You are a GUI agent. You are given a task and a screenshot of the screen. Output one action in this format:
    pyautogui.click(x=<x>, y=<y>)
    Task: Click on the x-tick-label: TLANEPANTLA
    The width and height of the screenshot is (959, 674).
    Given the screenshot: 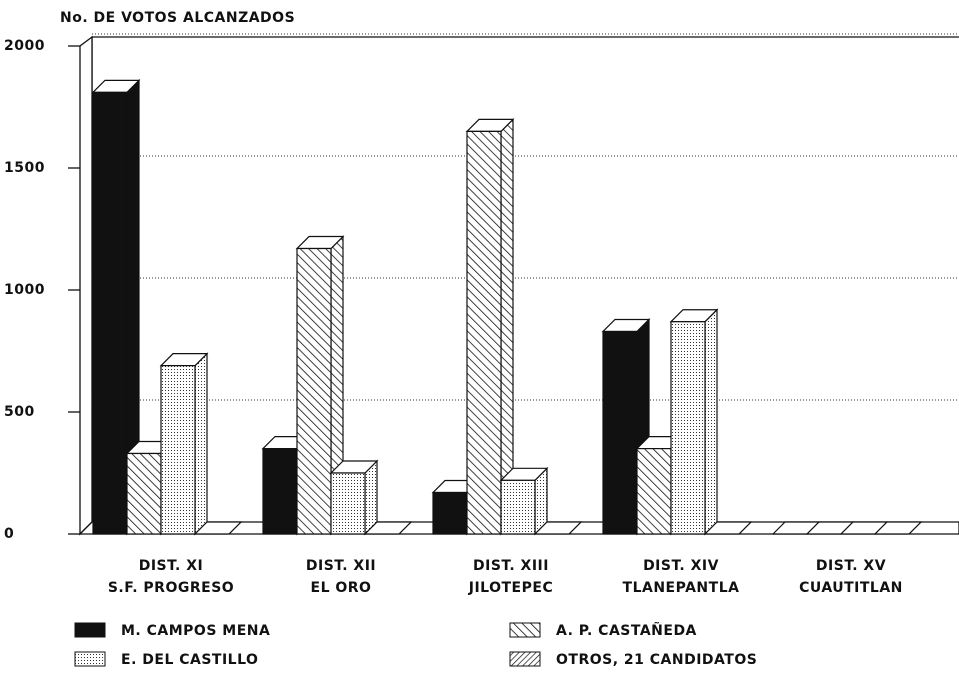 What is the action you would take?
    pyautogui.click(x=681, y=588)
    